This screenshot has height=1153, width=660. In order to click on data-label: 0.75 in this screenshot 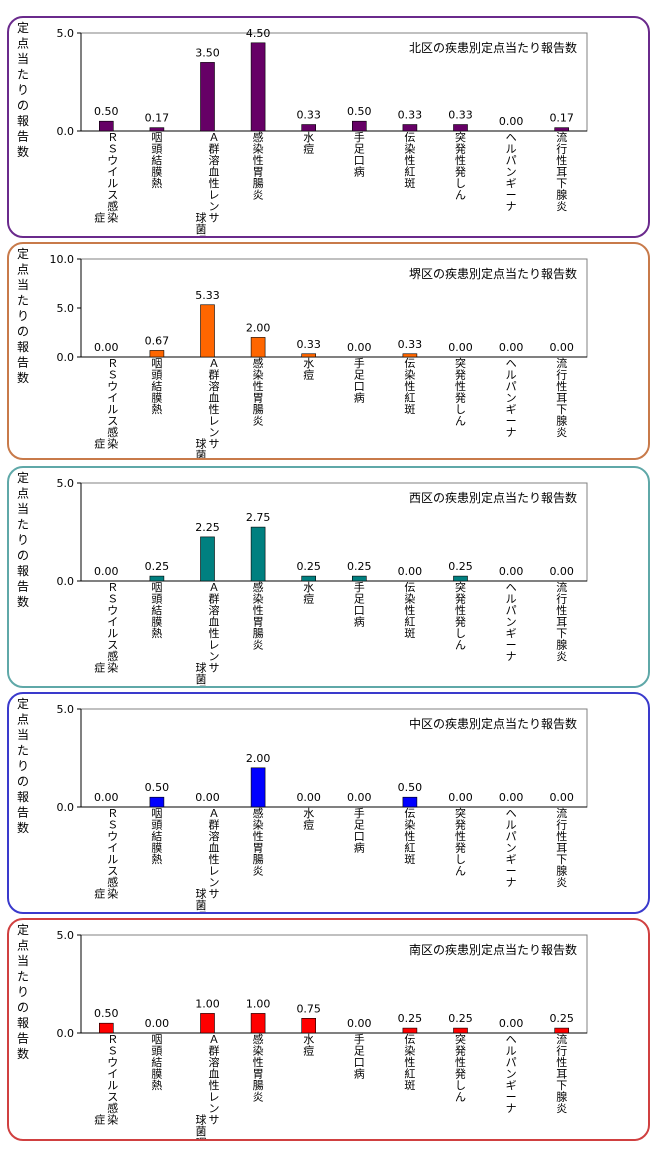, I will do `click(308, 1008)`.